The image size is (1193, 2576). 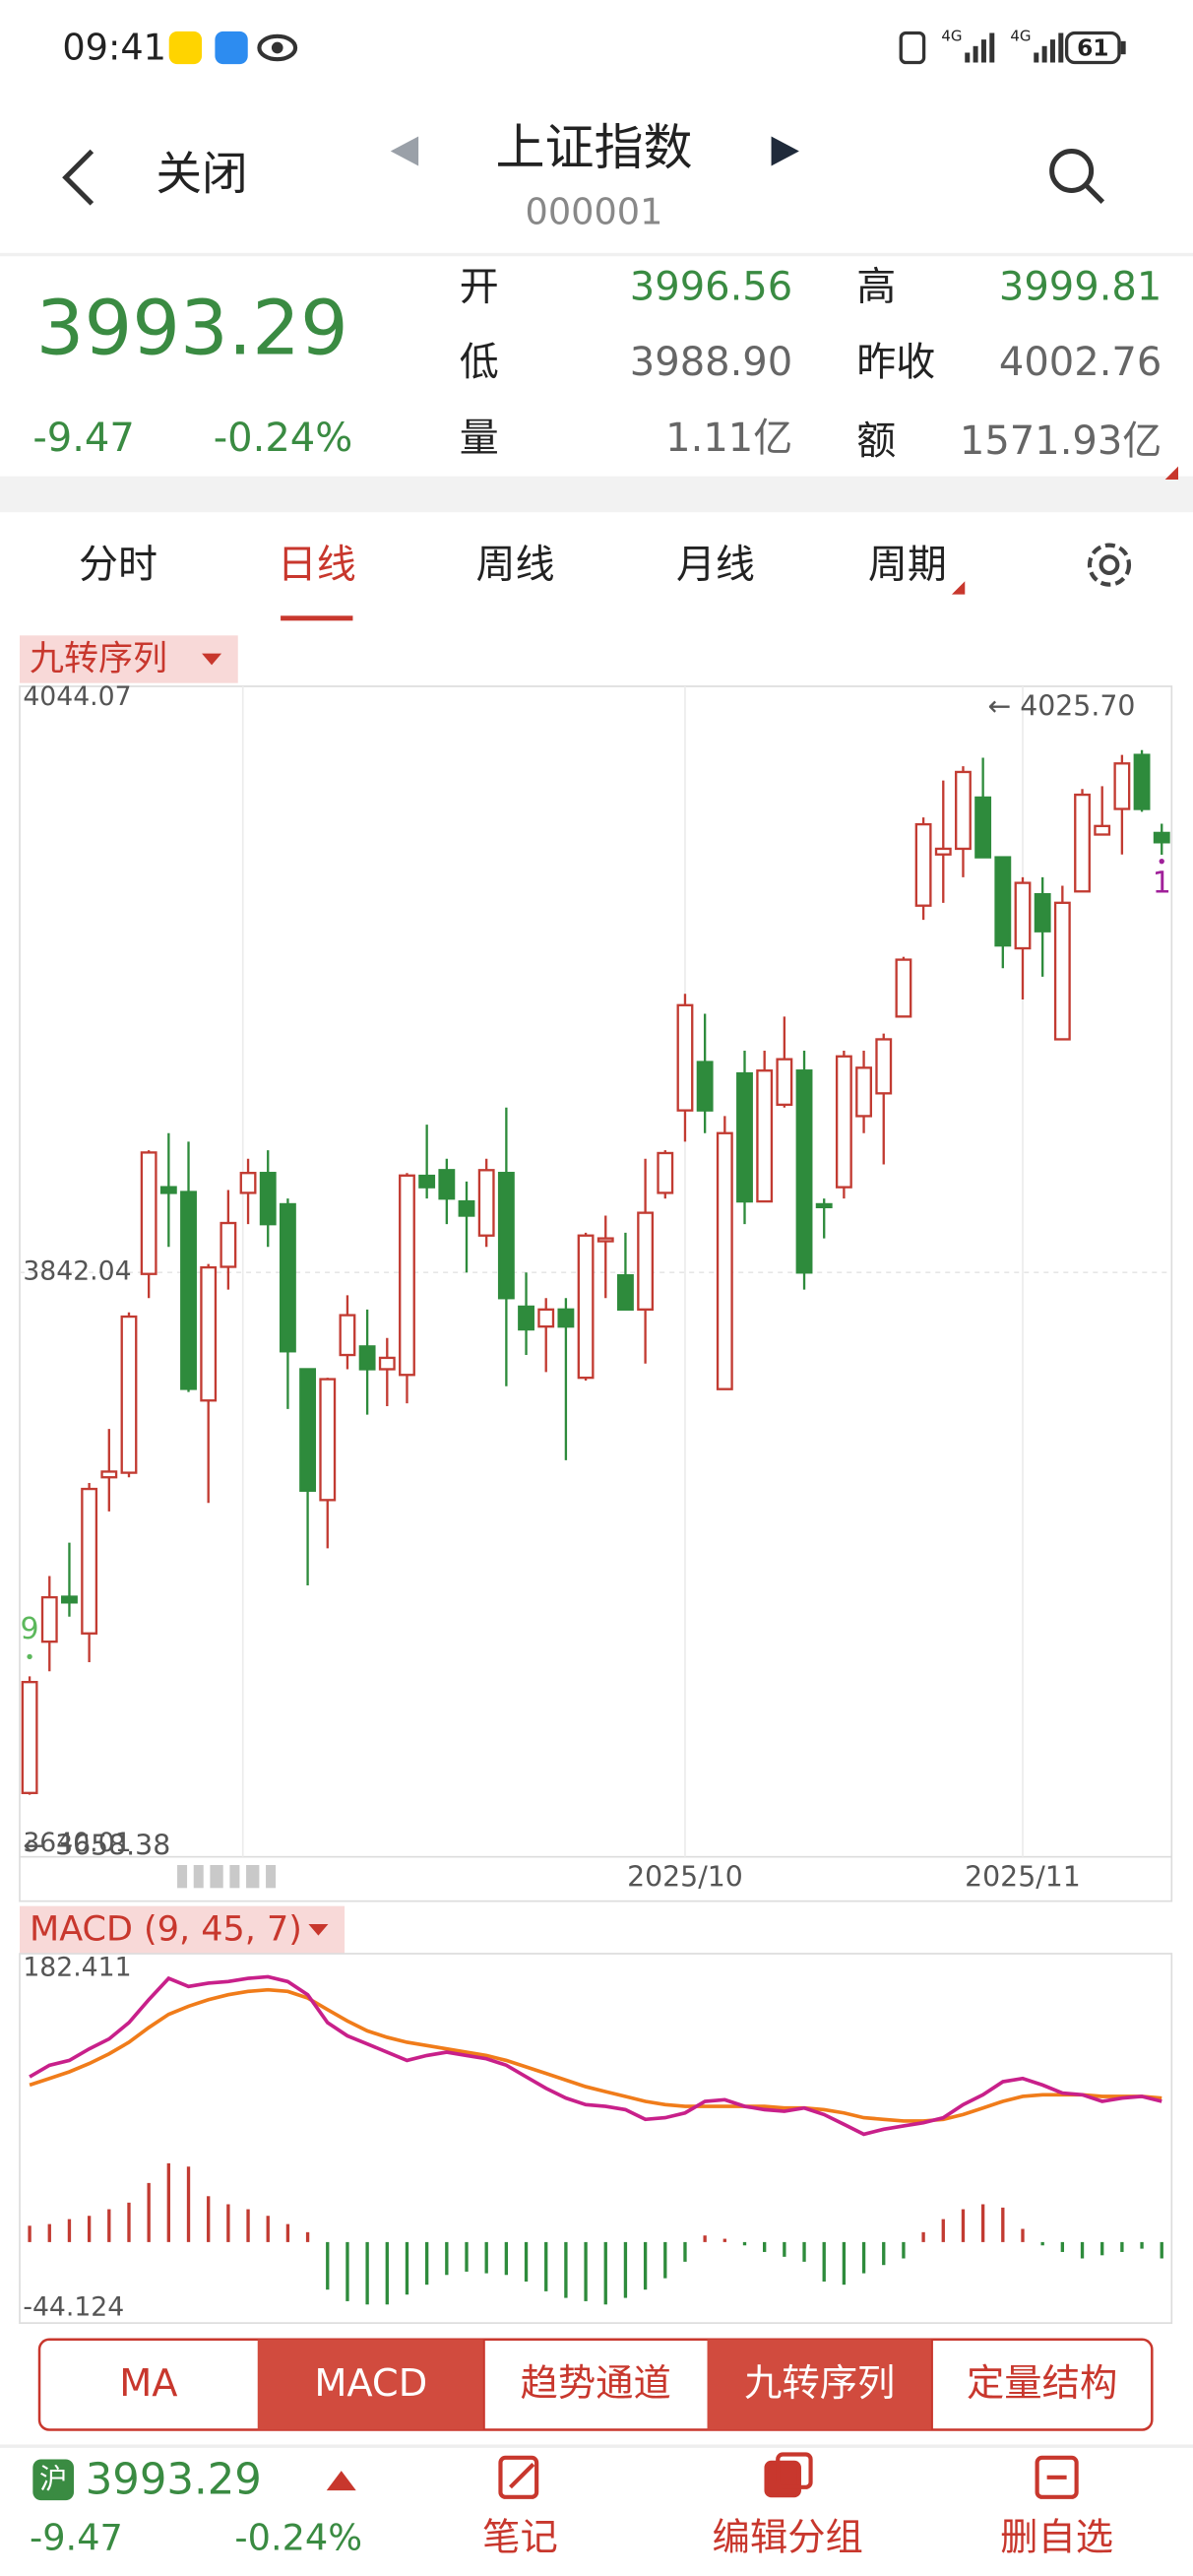 What do you see at coordinates (520, 2538) in the screenshot?
I see `footer-action: 笔记` at bounding box center [520, 2538].